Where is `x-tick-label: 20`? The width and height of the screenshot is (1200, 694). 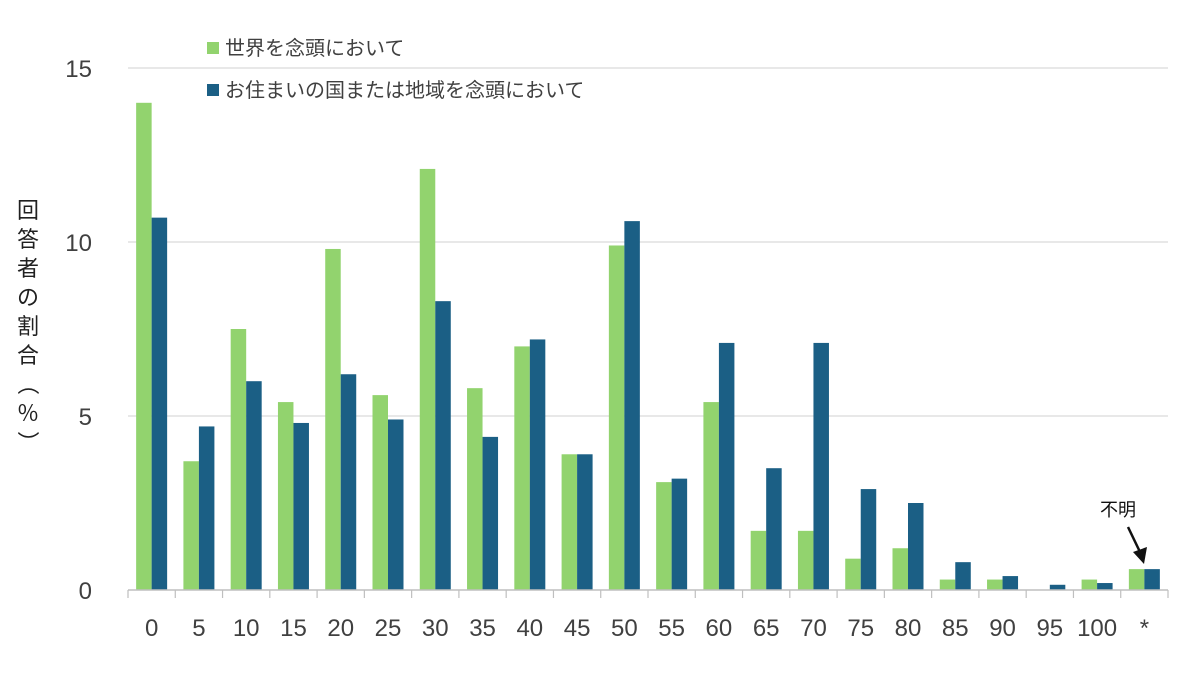 x-tick-label: 20 is located at coordinates (340, 628).